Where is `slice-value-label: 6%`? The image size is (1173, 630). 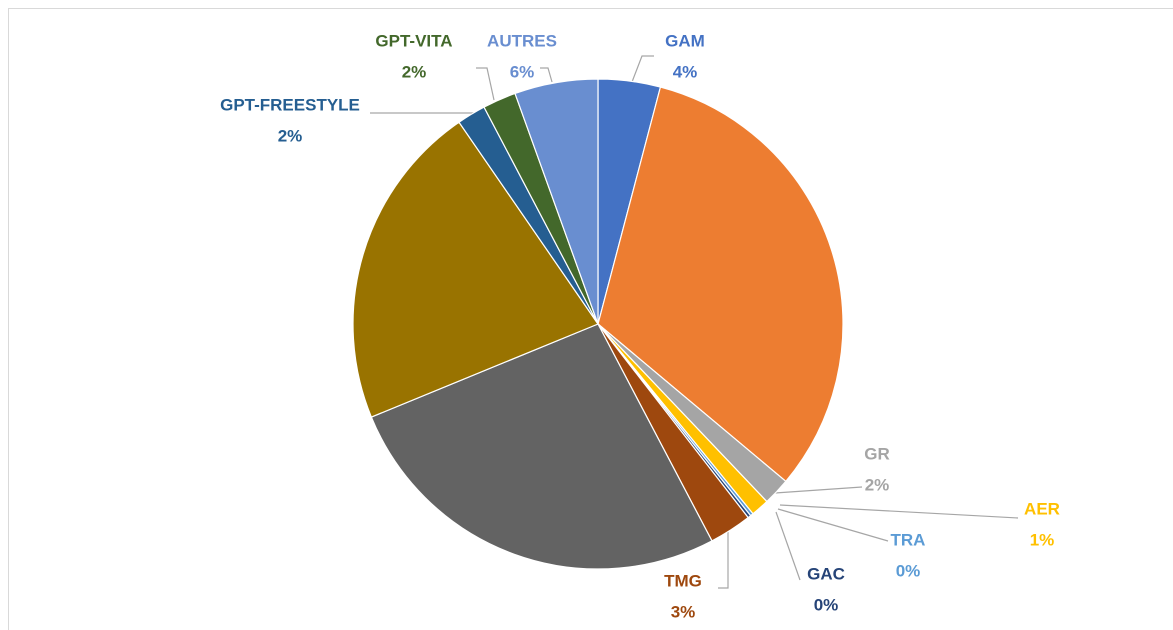 slice-value-label: 6% is located at coordinates (522, 71).